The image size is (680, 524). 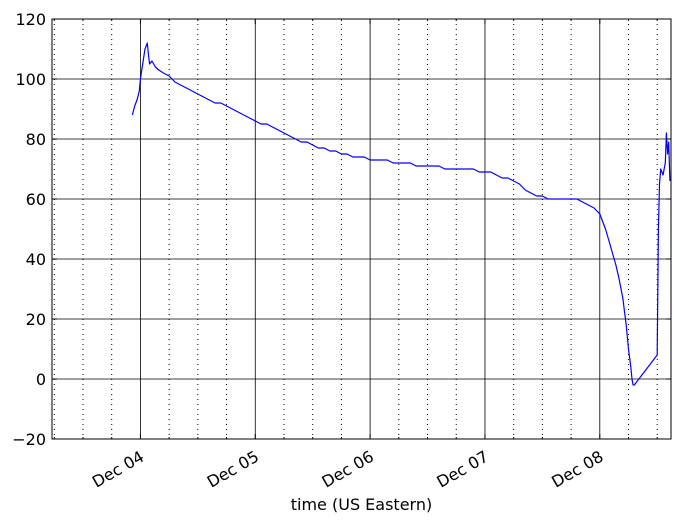 What do you see at coordinates (30, 19) in the screenshot?
I see `y-tick-label: 120` at bounding box center [30, 19].